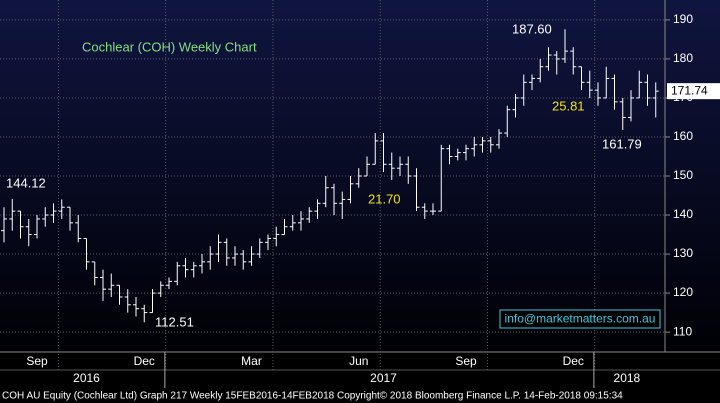  Describe the element at coordinates (86, 378) in the screenshot. I see `year-label: 2016` at that location.